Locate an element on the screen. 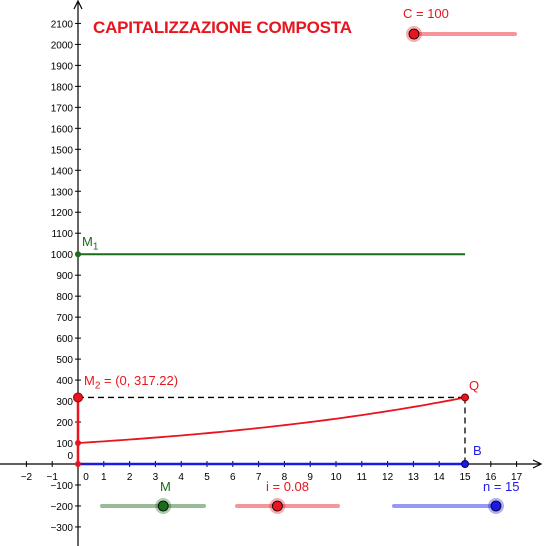 Image resolution: width=544 pixels, height=546 pixels. x-tick-label: 8 is located at coordinates (285, 477).